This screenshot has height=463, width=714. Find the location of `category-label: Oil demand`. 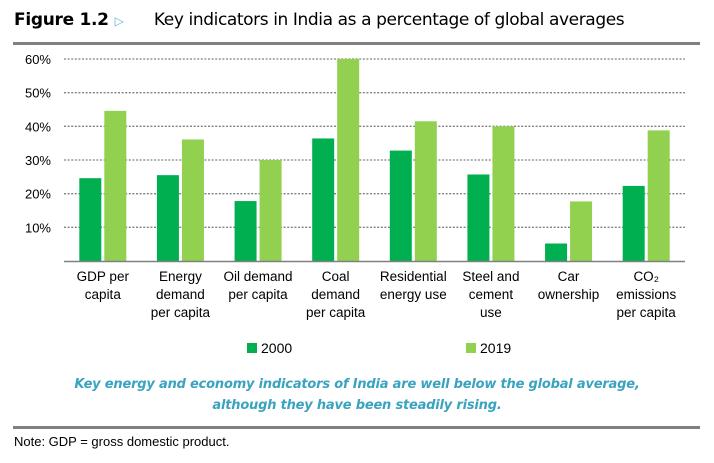

category-label: Oil demand is located at coordinates (258, 276).